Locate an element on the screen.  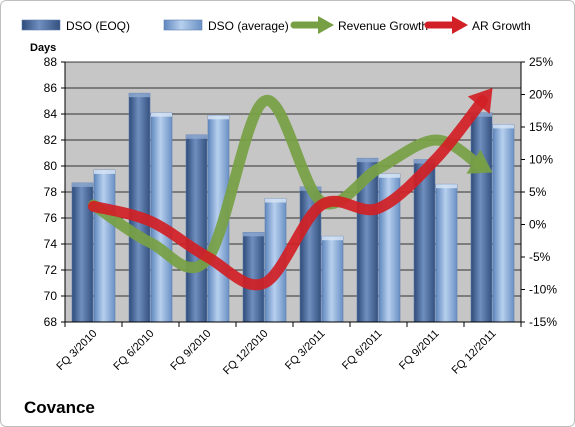
x-tick-label: FQ 12/2011 is located at coordinates (474, 352).